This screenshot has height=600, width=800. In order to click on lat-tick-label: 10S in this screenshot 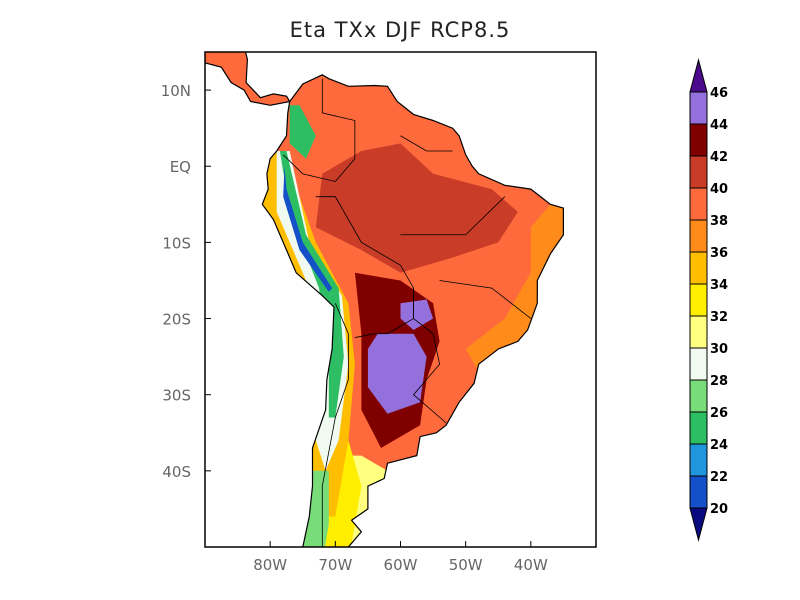, I will do `click(176, 243)`.